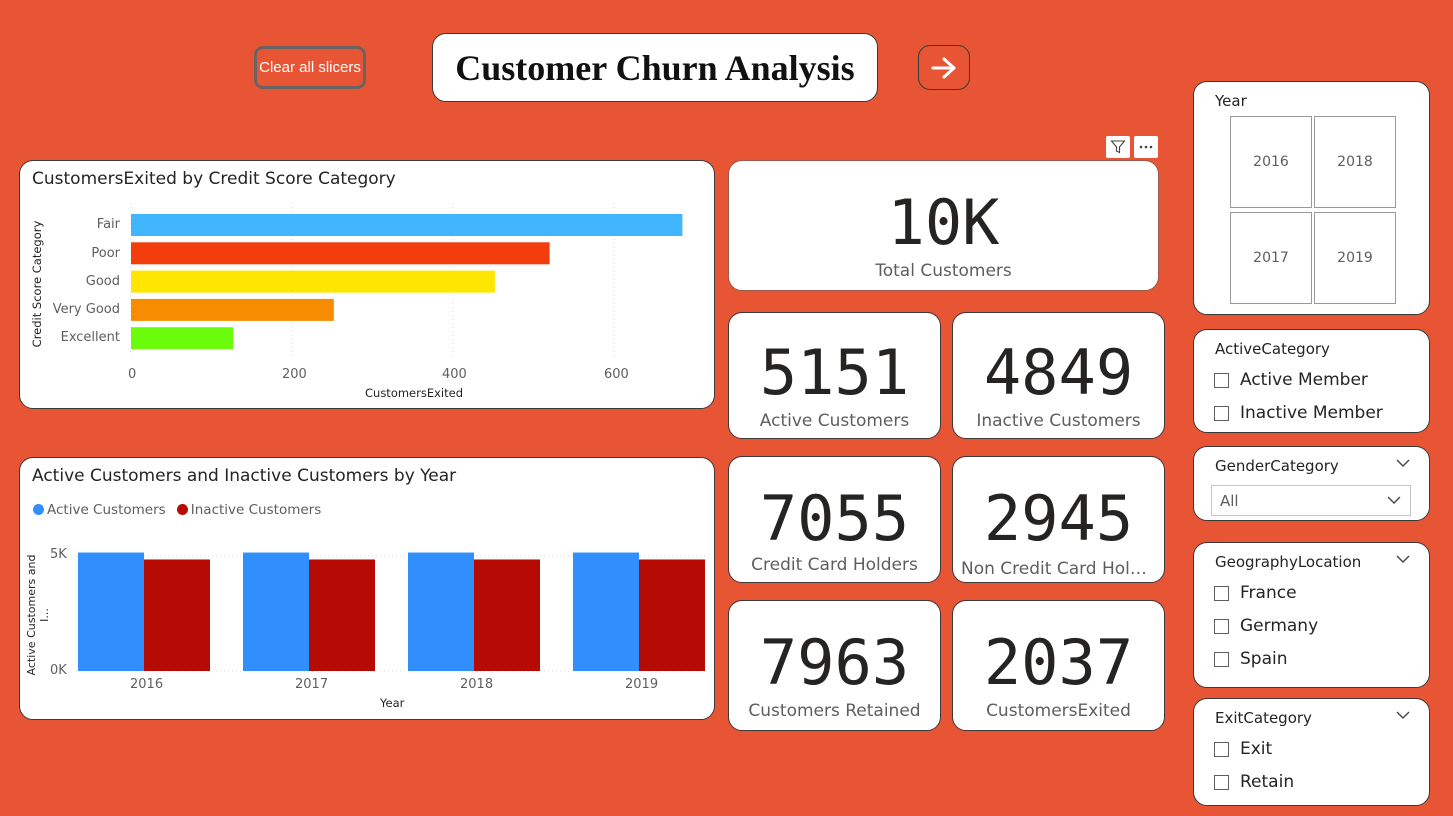 Image resolution: width=1453 pixels, height=816 pixels. I want to click on credit-chart-xlabel: CustomersExited, so click(414, 393).